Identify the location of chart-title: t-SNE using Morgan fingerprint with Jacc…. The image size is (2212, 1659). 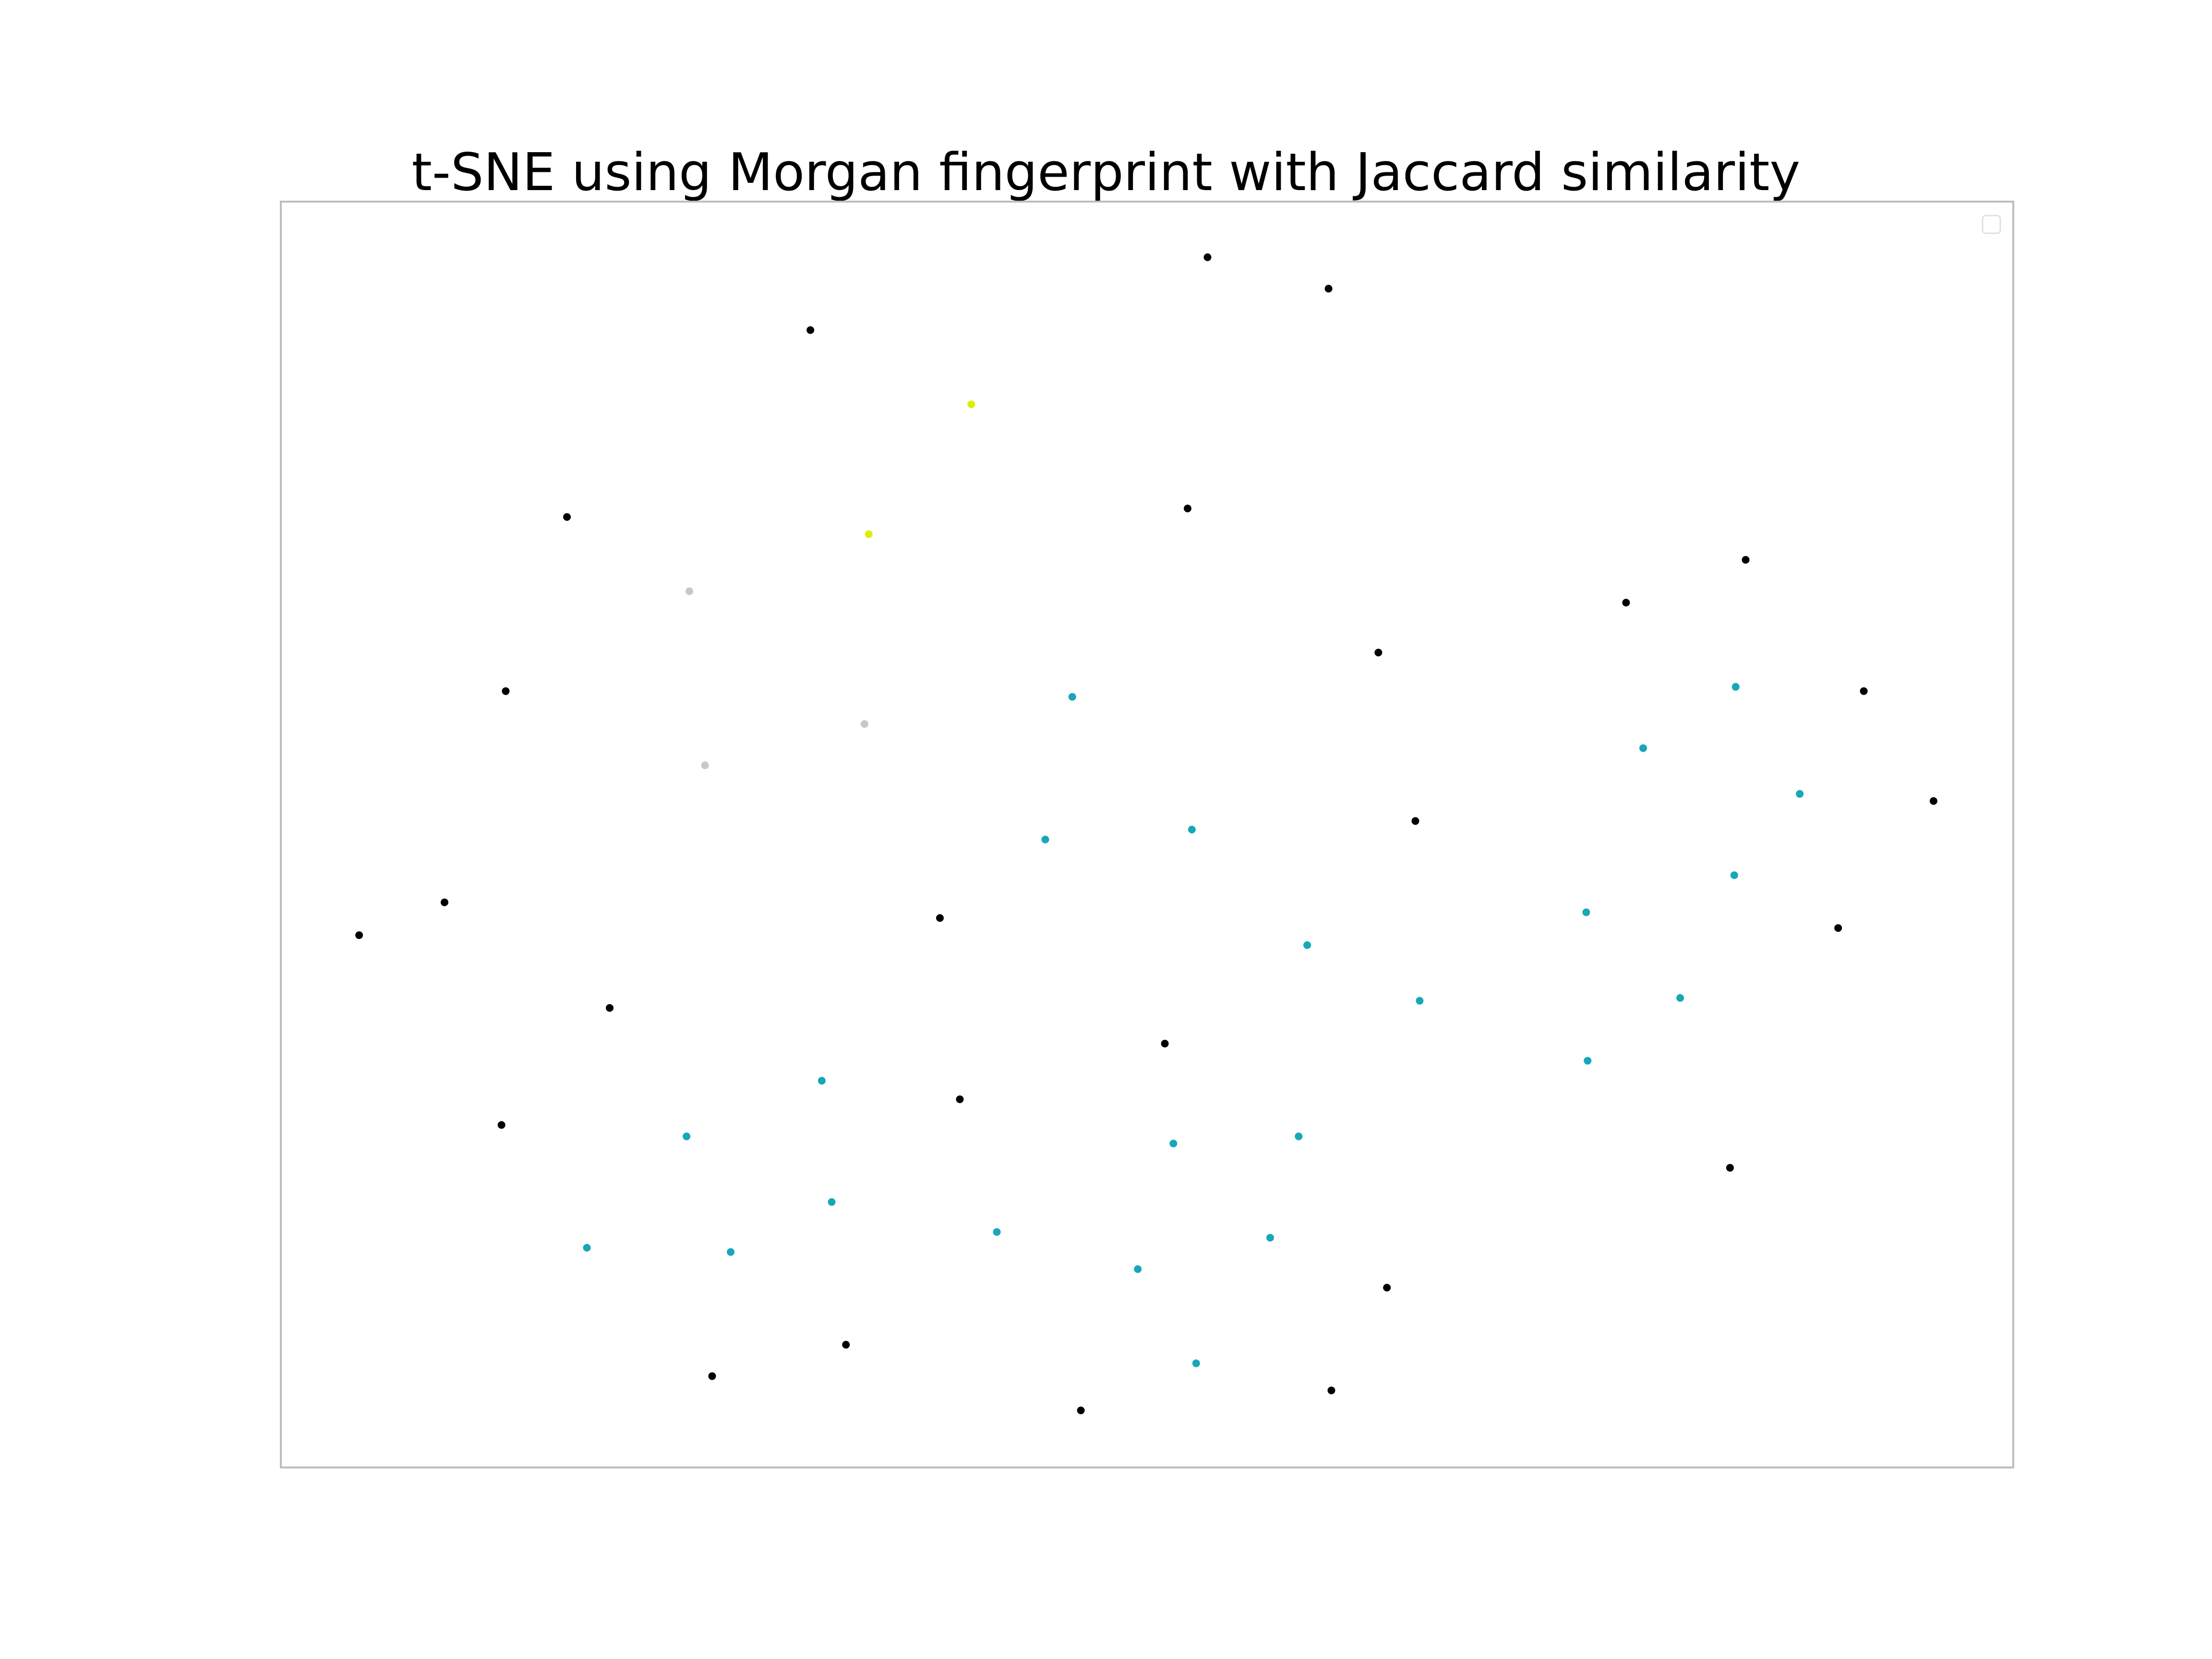
(1106, 173).